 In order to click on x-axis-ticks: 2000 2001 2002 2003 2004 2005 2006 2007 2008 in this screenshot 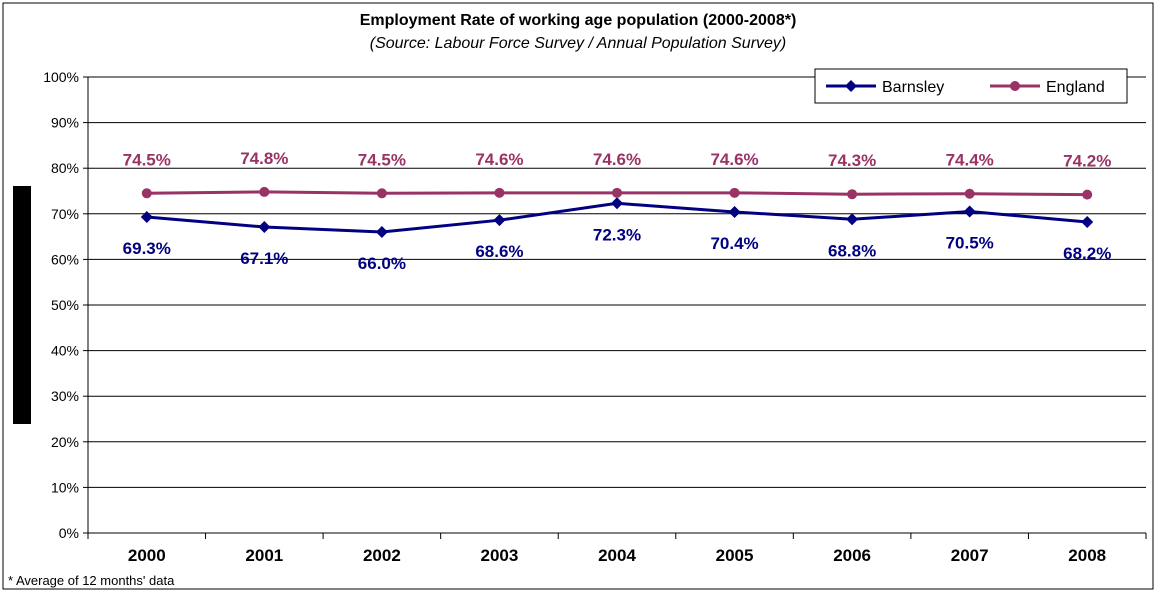, I will do `click(617, 549)`.